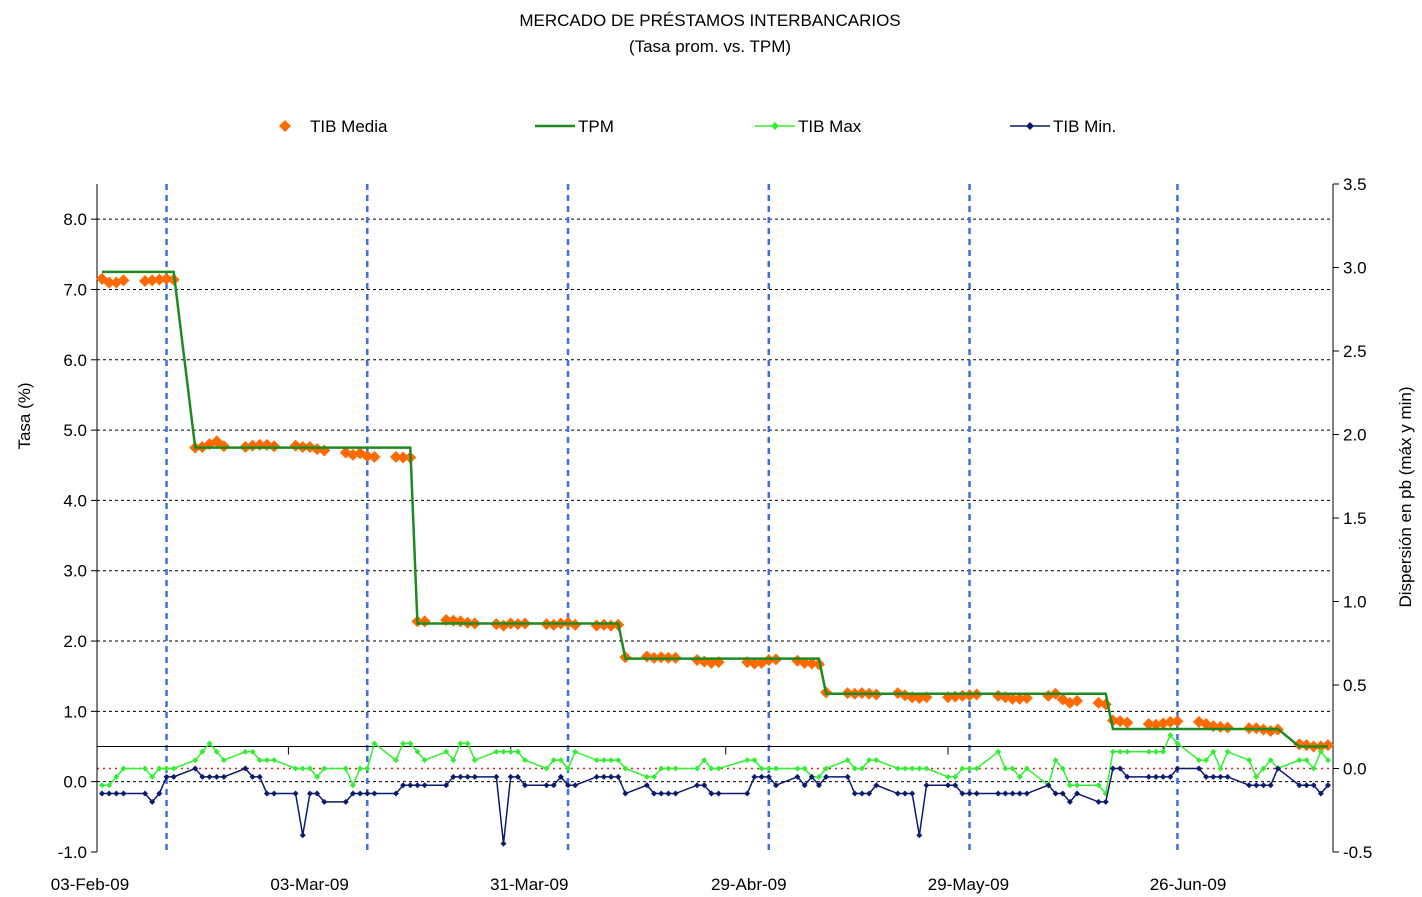  Describe the element at coordinates (75, 219) in the screenshot. I see `y-tick-label-left: 8.0` at that location.